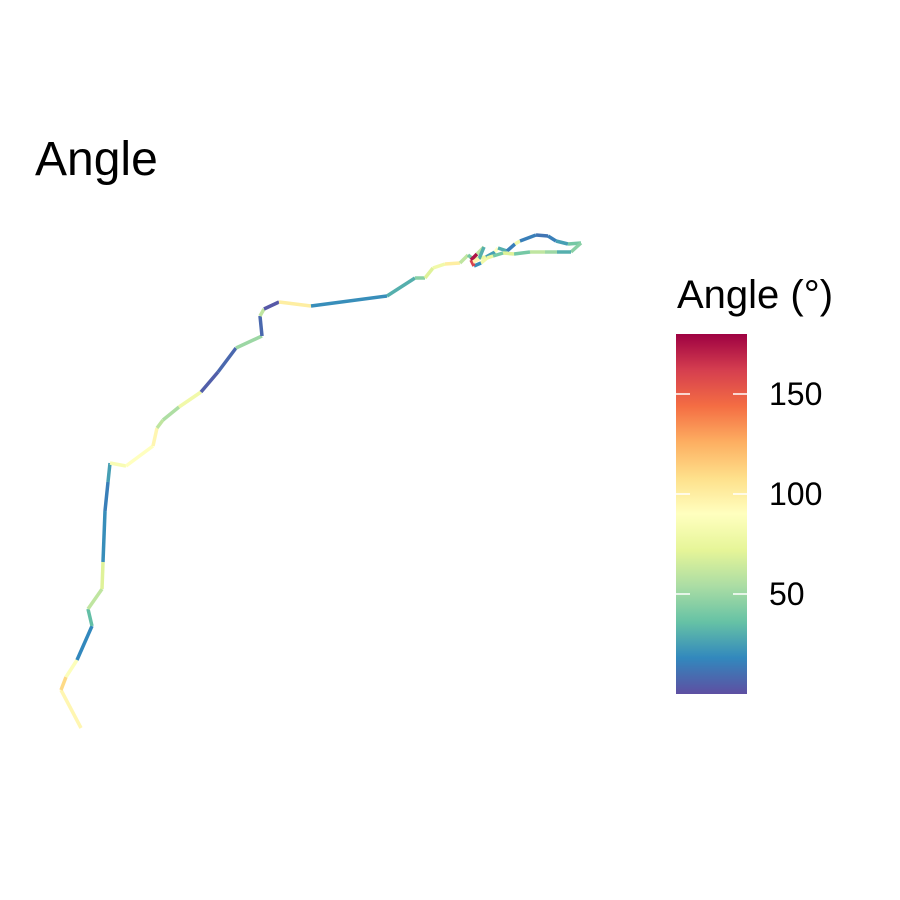 This screenshot has width=900, height=900. What do you see at coordinates (711, 514) in the screenshot?
I see `colorbar` at bounding box center [711, 514].